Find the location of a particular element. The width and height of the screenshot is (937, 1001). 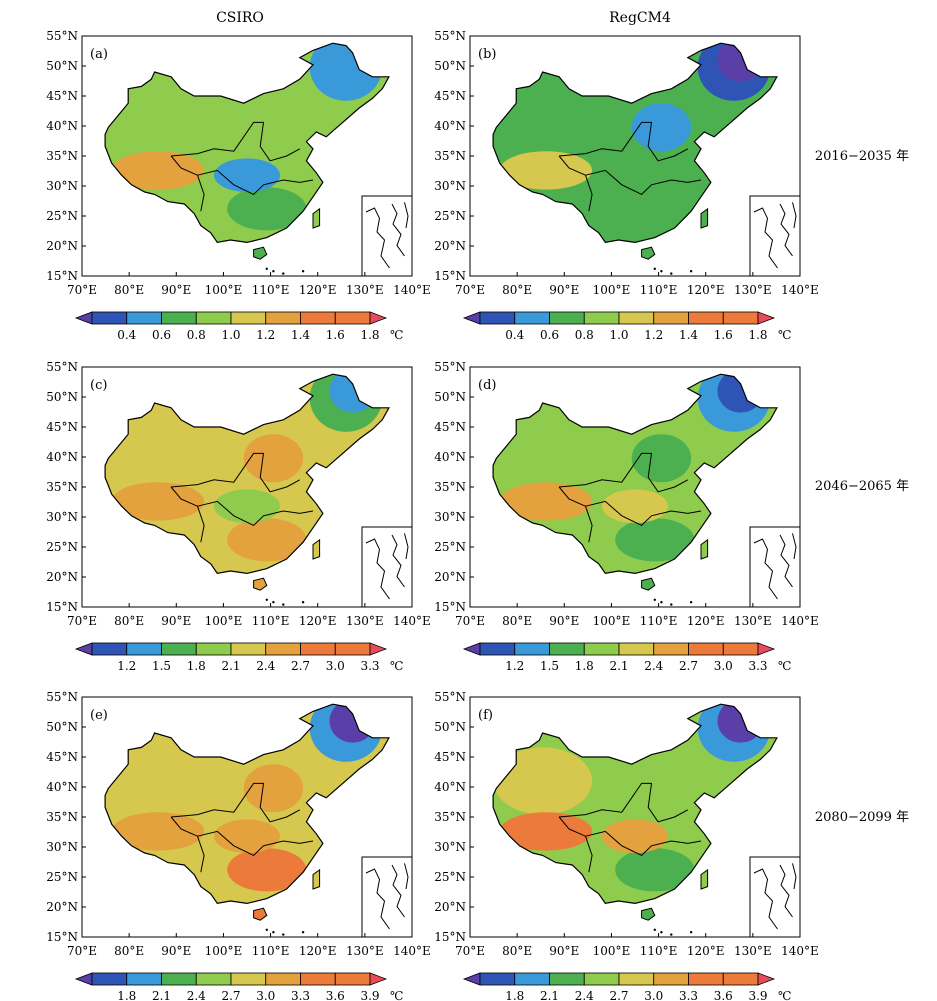

colorbar-tick-label: 1.0 is located at coordinates (230, 335).